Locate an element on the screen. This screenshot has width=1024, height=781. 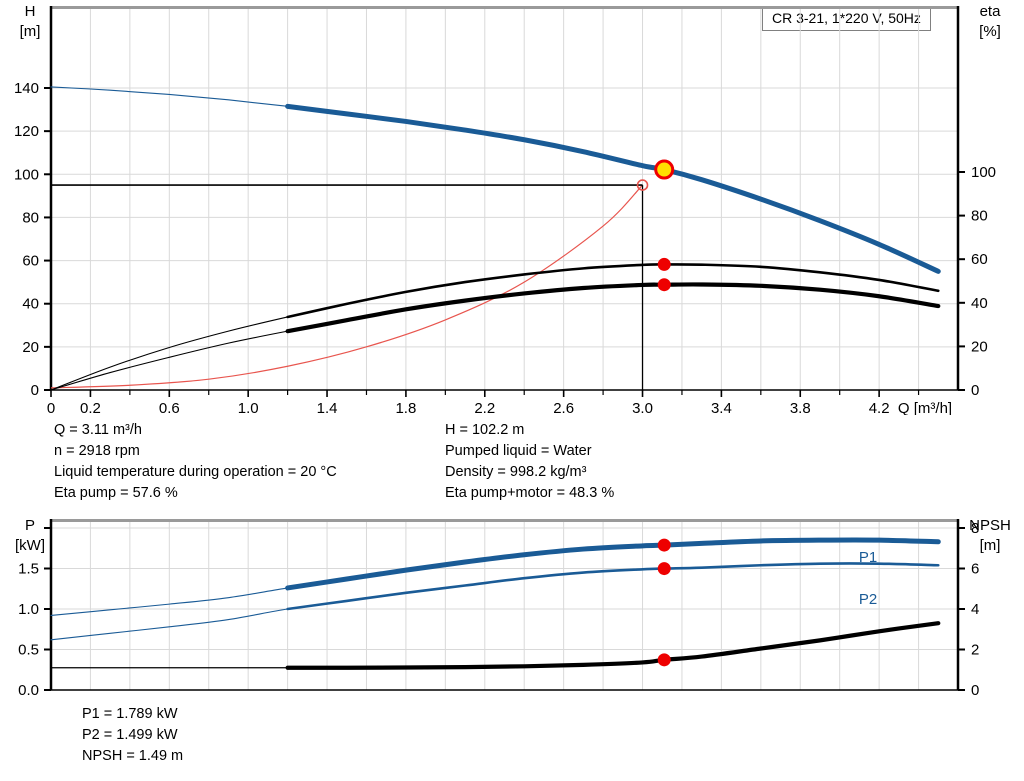
series-label-p2: P2 is located at coordinates (868, 599).